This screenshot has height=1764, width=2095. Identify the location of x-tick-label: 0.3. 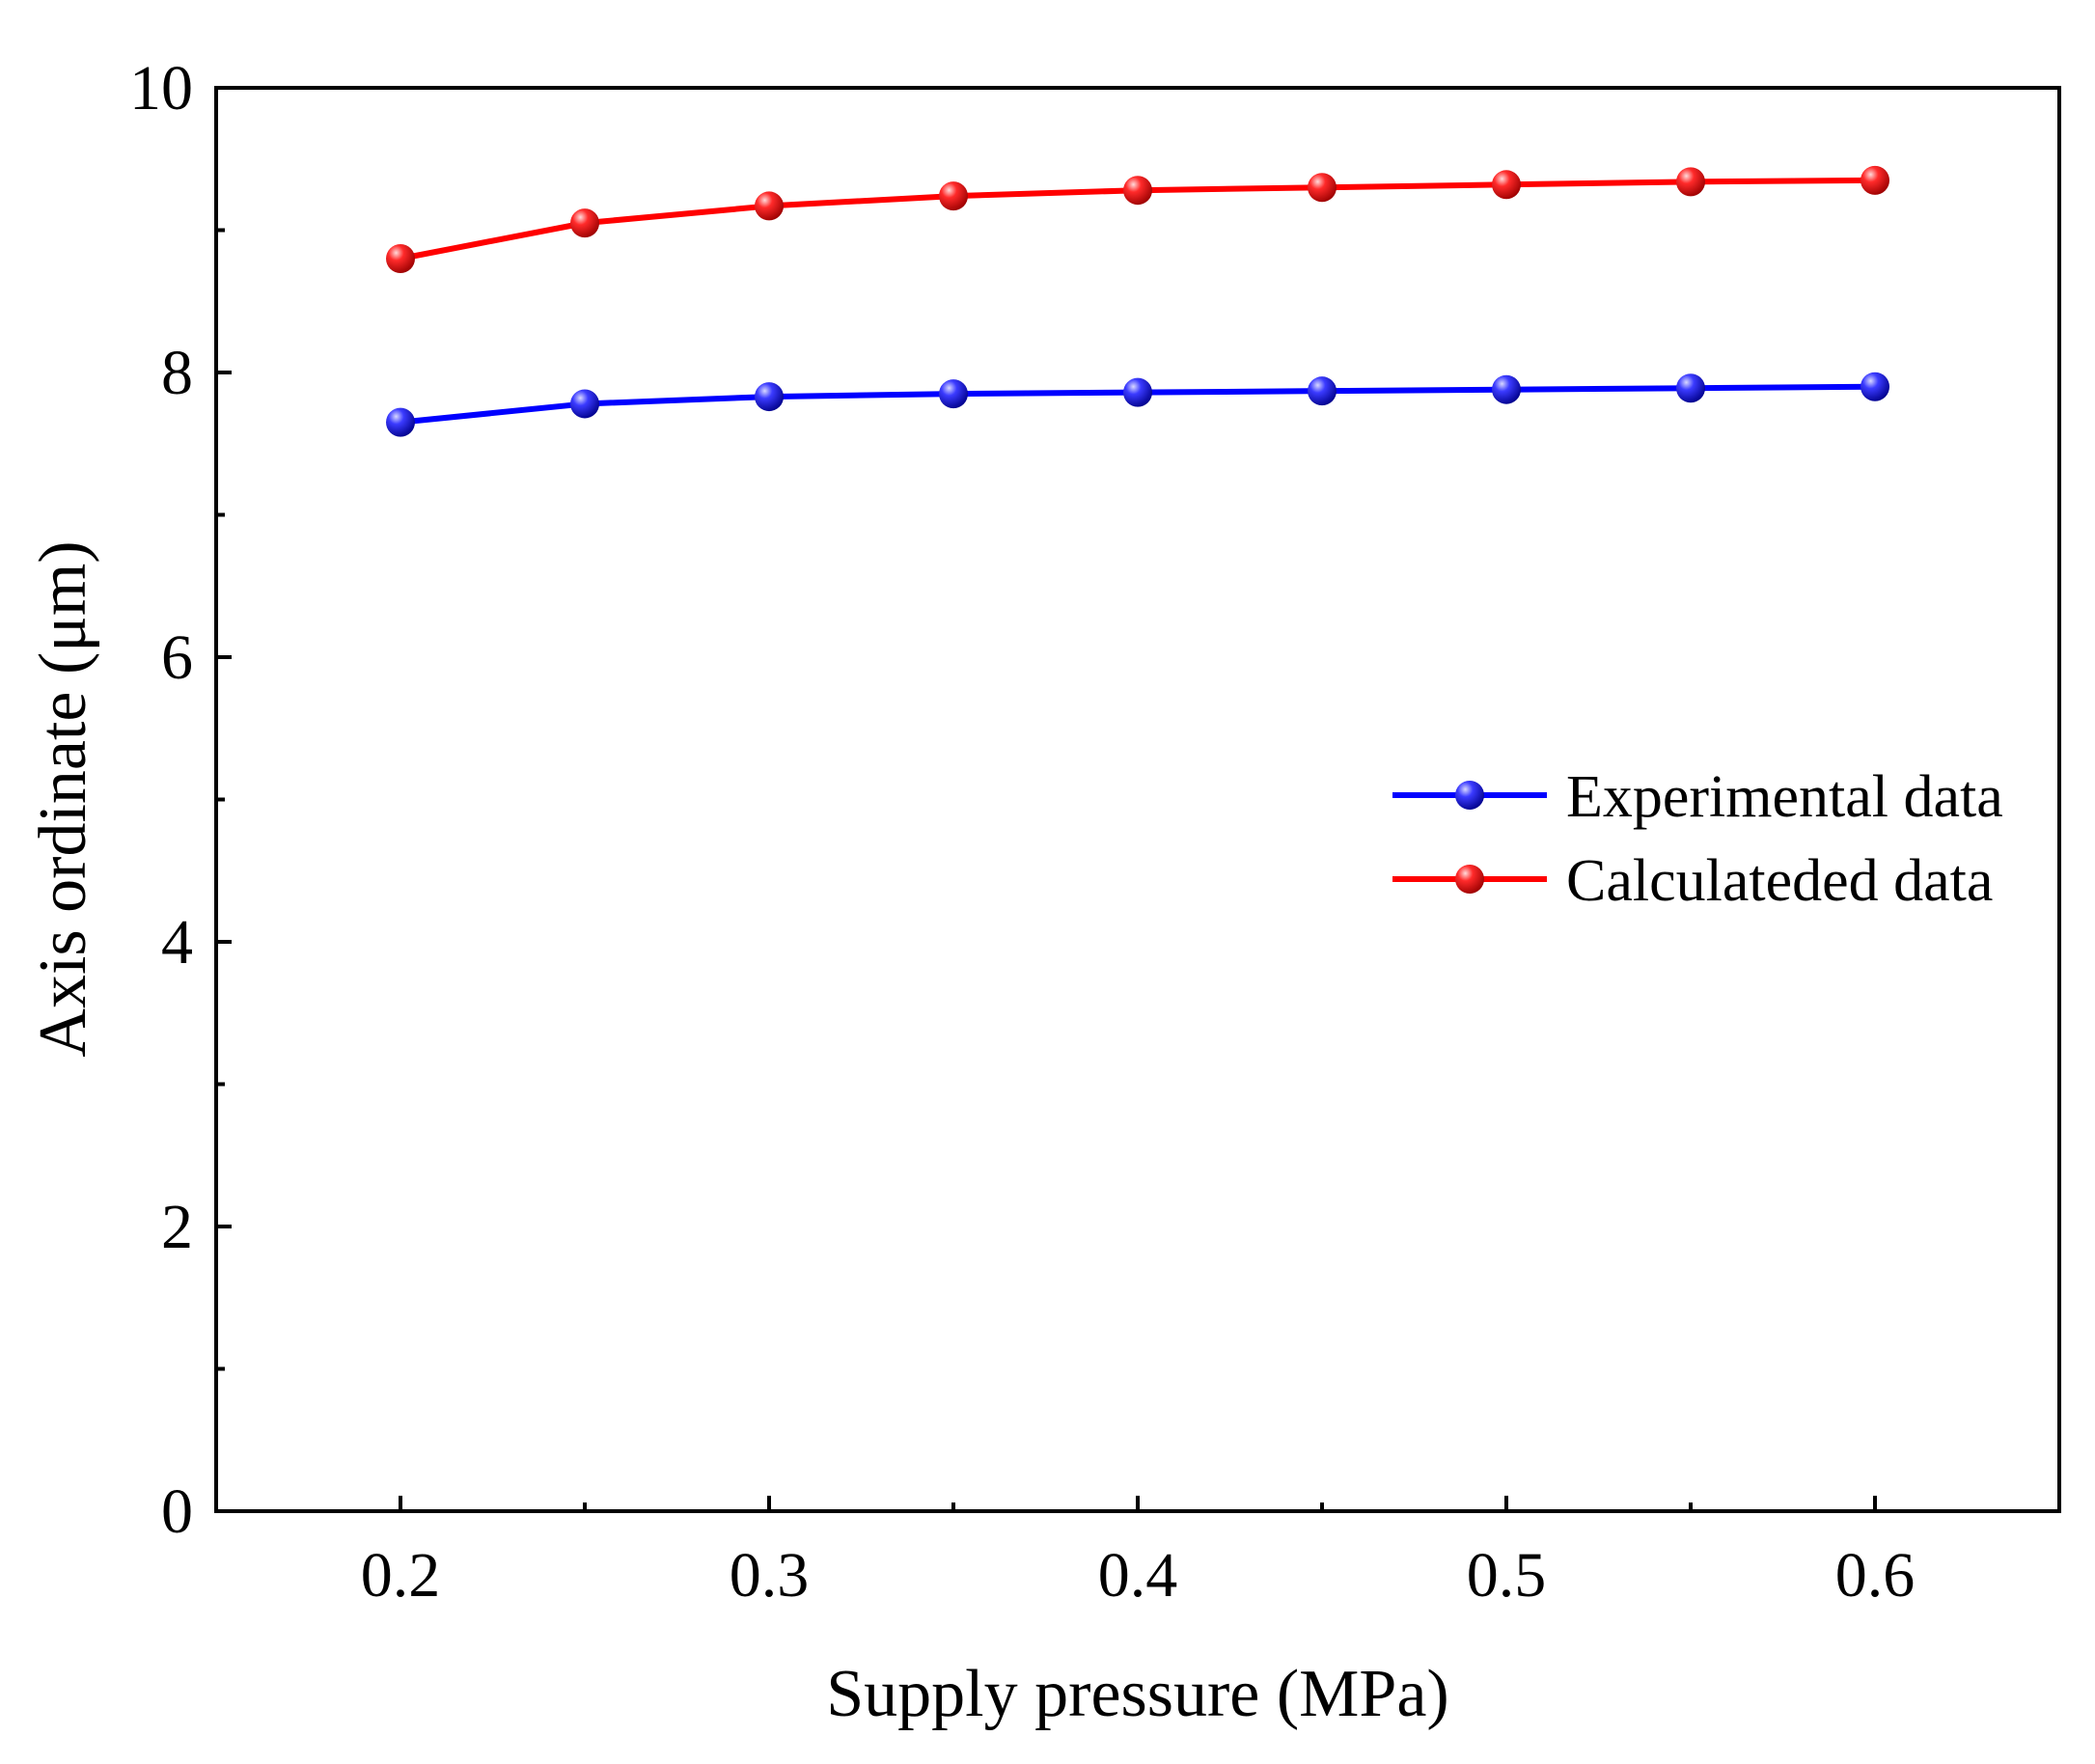
(770, 1575).